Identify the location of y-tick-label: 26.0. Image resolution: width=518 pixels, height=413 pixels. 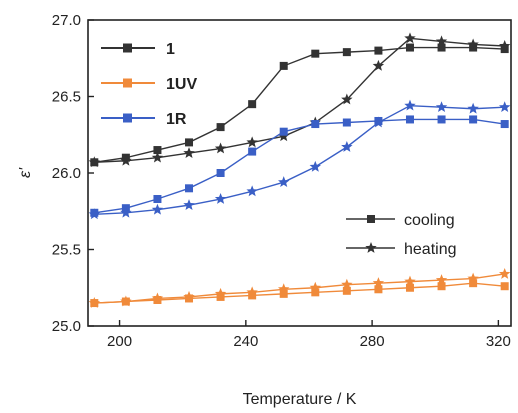
(66, 173).